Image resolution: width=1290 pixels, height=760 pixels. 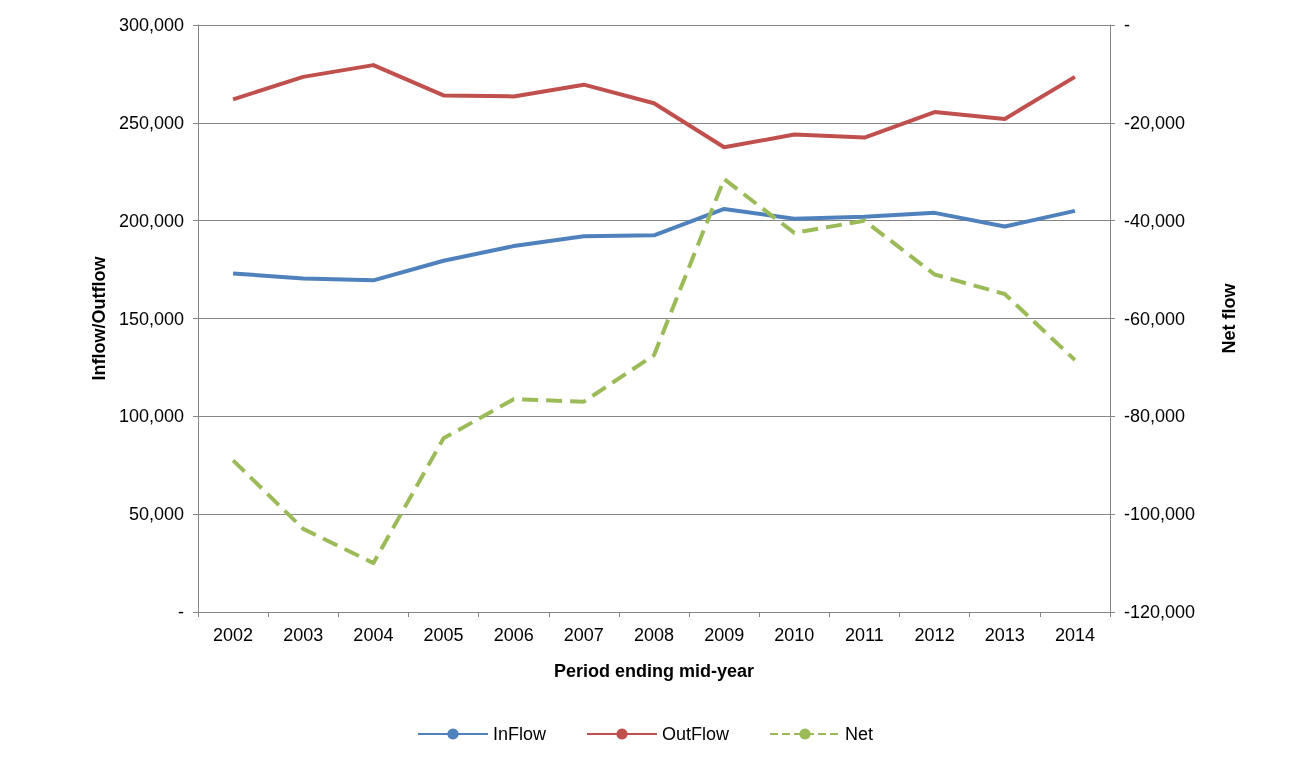 I want to click on y2-tick-label: -40,000, so click(x=1155, y=220).